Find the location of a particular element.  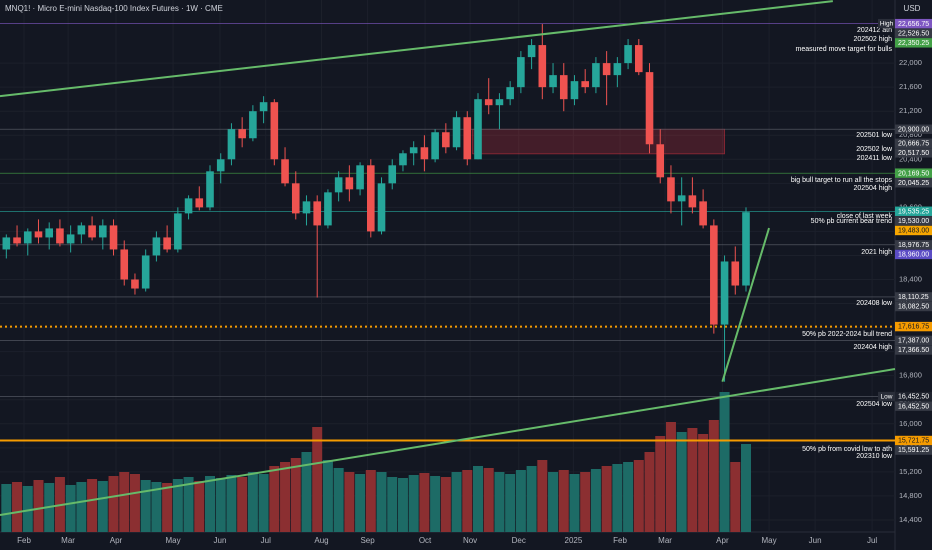

y-tick-label: 14,800 is located at coordinates (910, 495).